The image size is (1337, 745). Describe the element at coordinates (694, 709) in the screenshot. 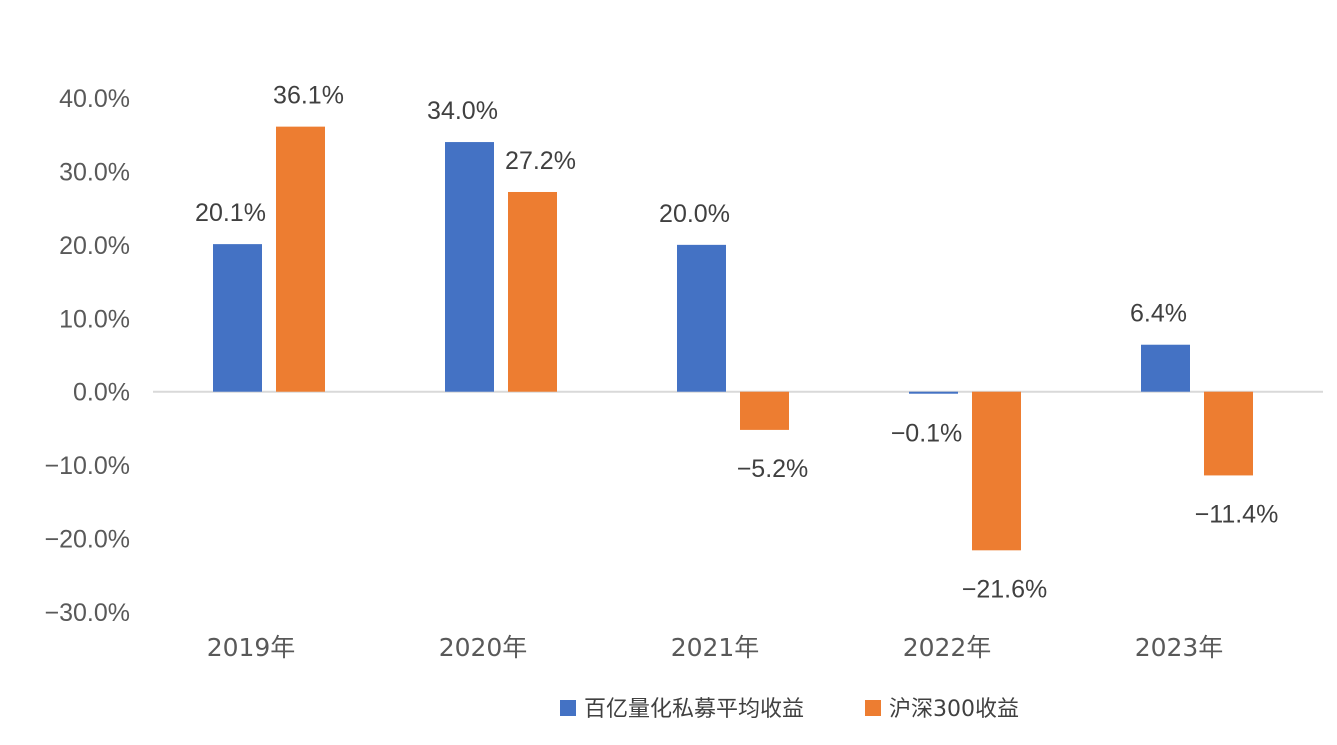

I see `legend-label-0: 百亿量化私募平均收益` at that location.